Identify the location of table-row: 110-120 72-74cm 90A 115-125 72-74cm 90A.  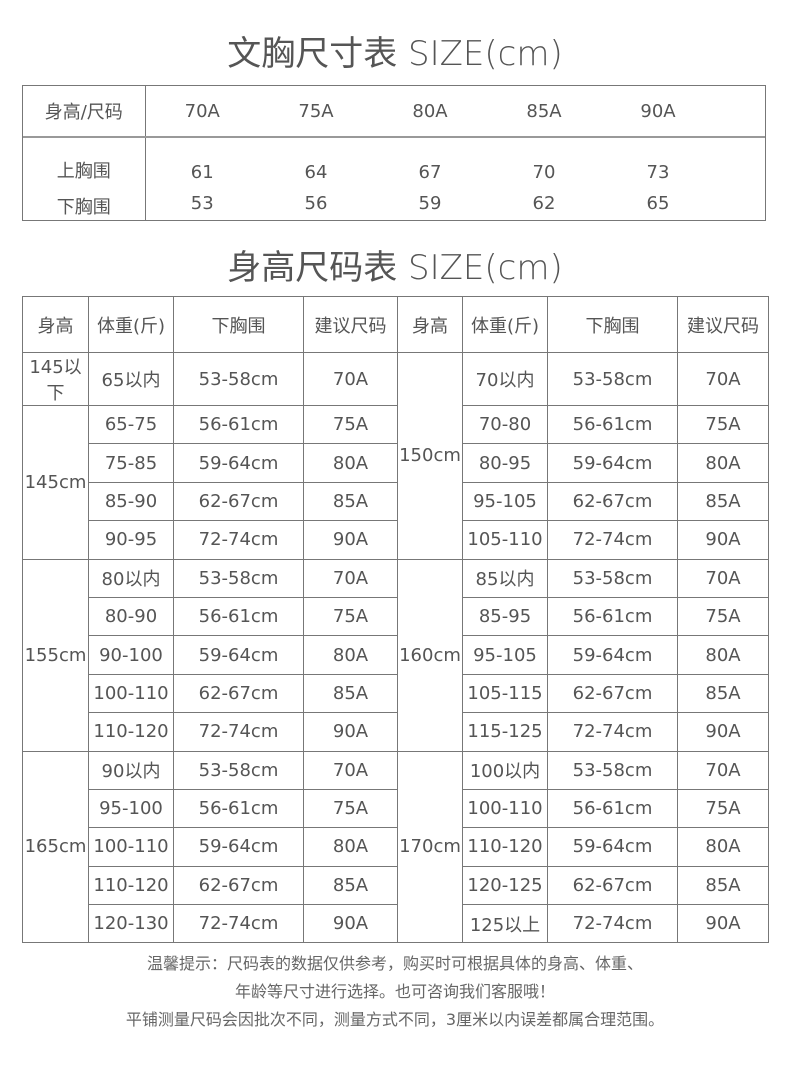
(396, 732).